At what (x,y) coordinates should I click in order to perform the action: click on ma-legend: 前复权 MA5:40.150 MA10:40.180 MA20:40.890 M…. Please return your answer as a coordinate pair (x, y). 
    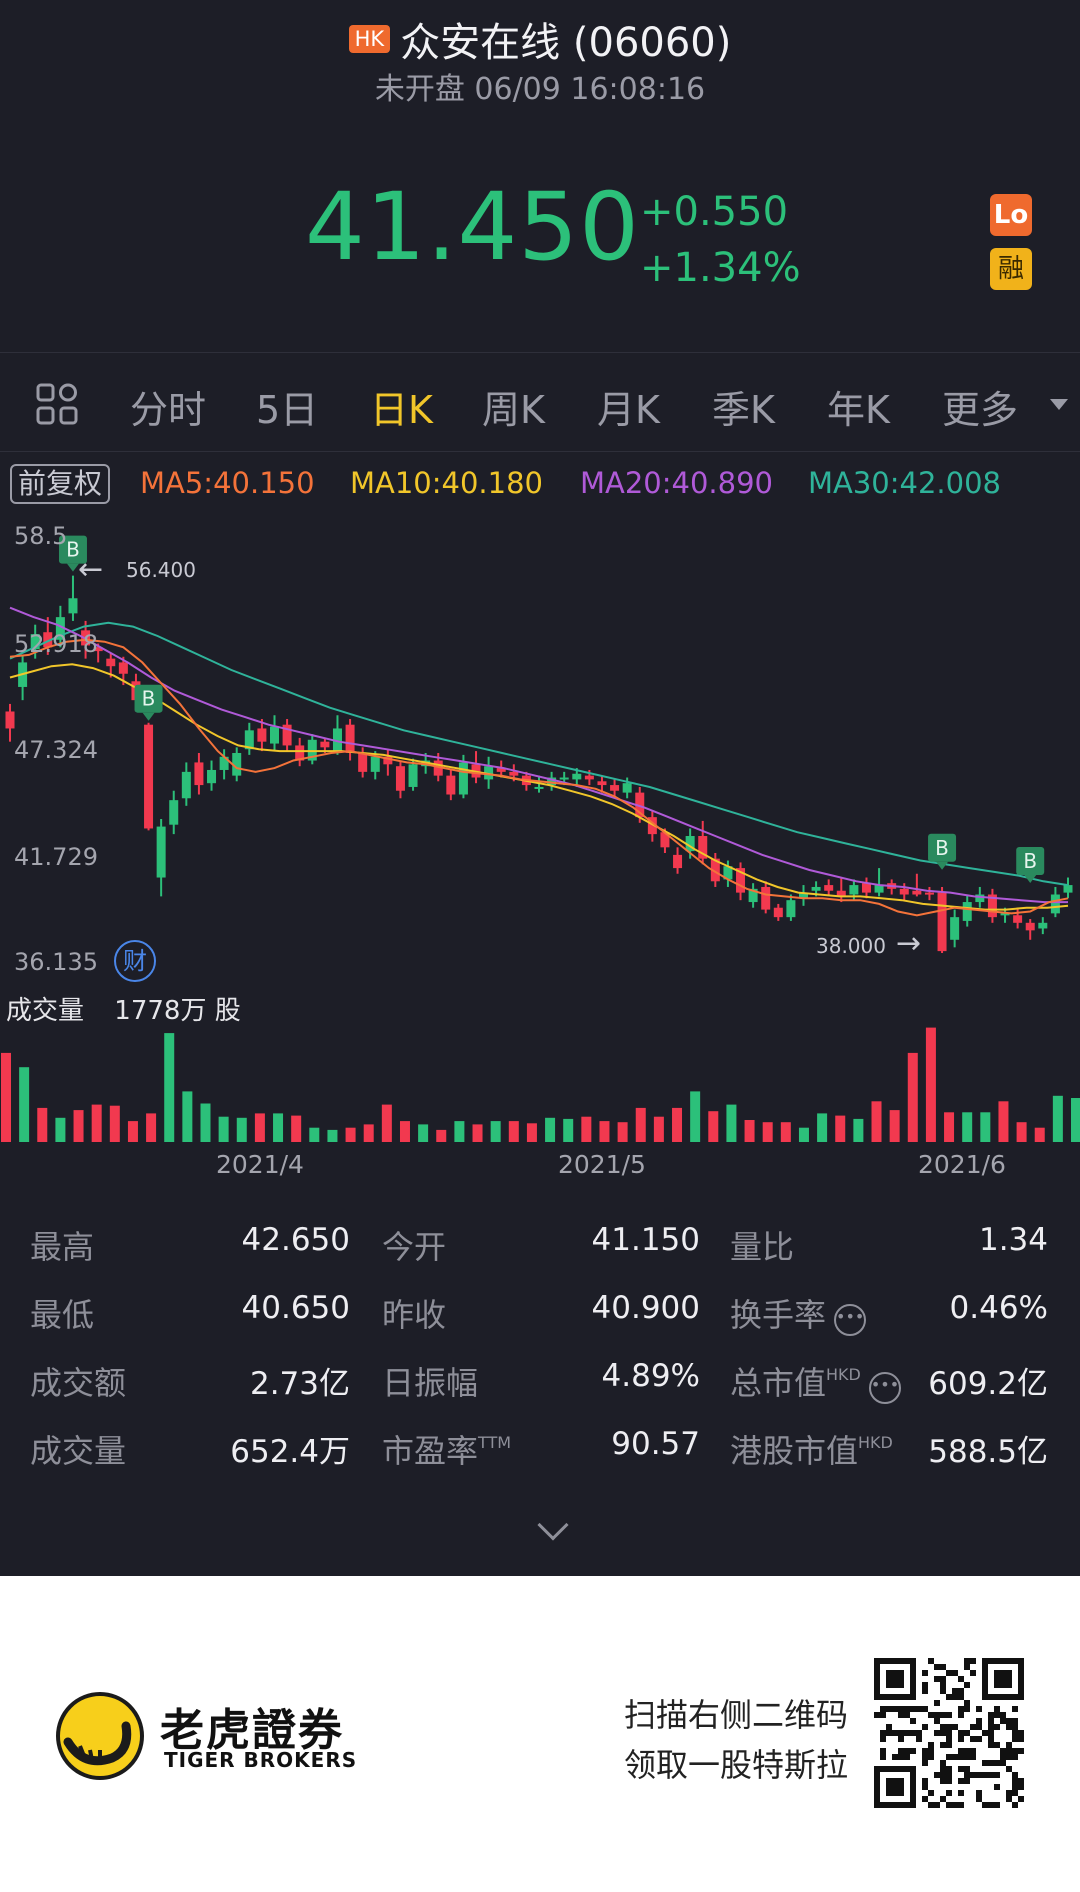
    Looking at the image, I should click on (540, 484).